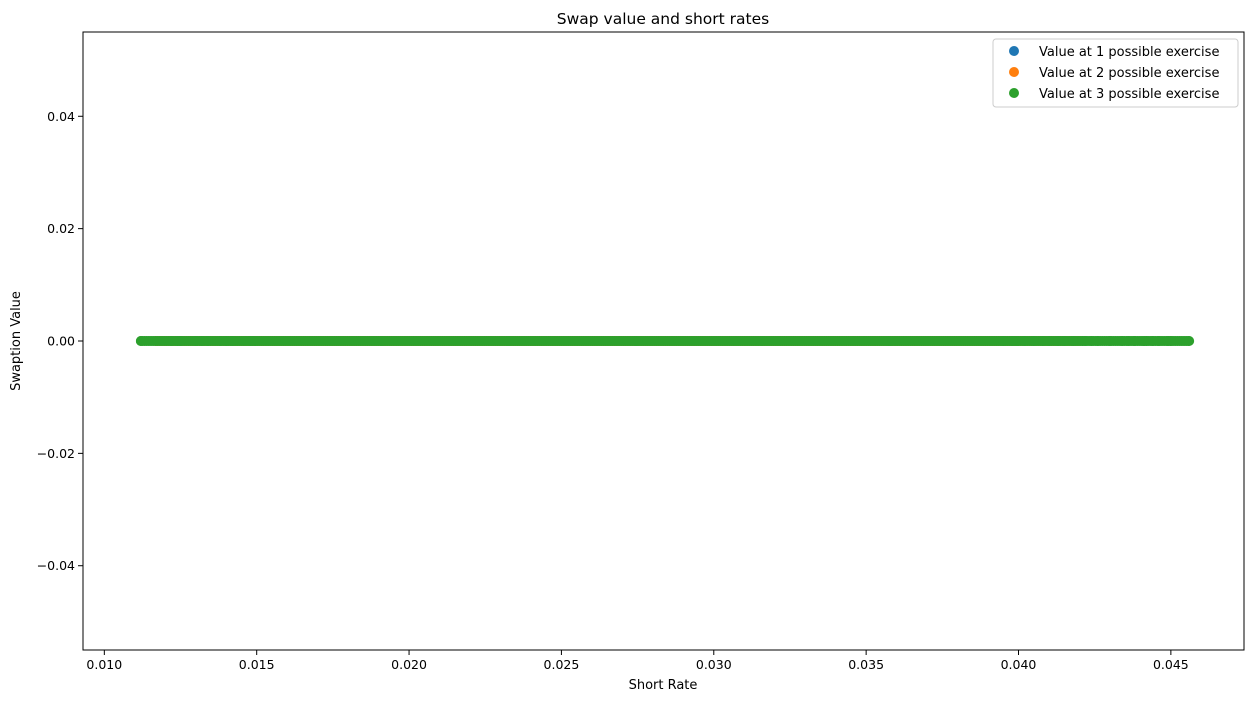 The width and height of the screenshot is (1254, 701). Describe the element at coordinates (1129, 52) in the screenshot. I see `legend-label-series-1: Value at 1 possible exercise` at that location.